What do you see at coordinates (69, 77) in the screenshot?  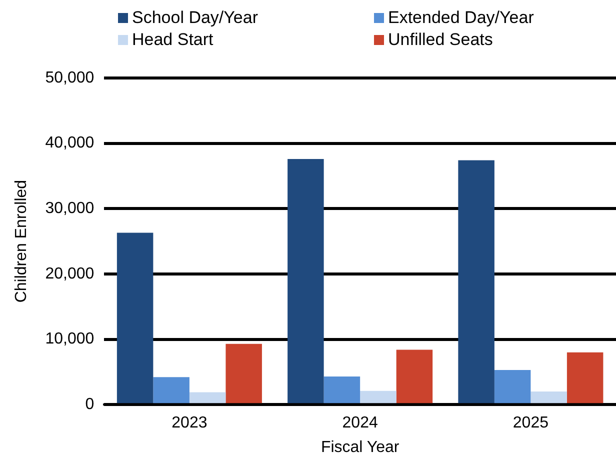 I see `y-tick-label: 50,000` at bounding box center [69, 77].